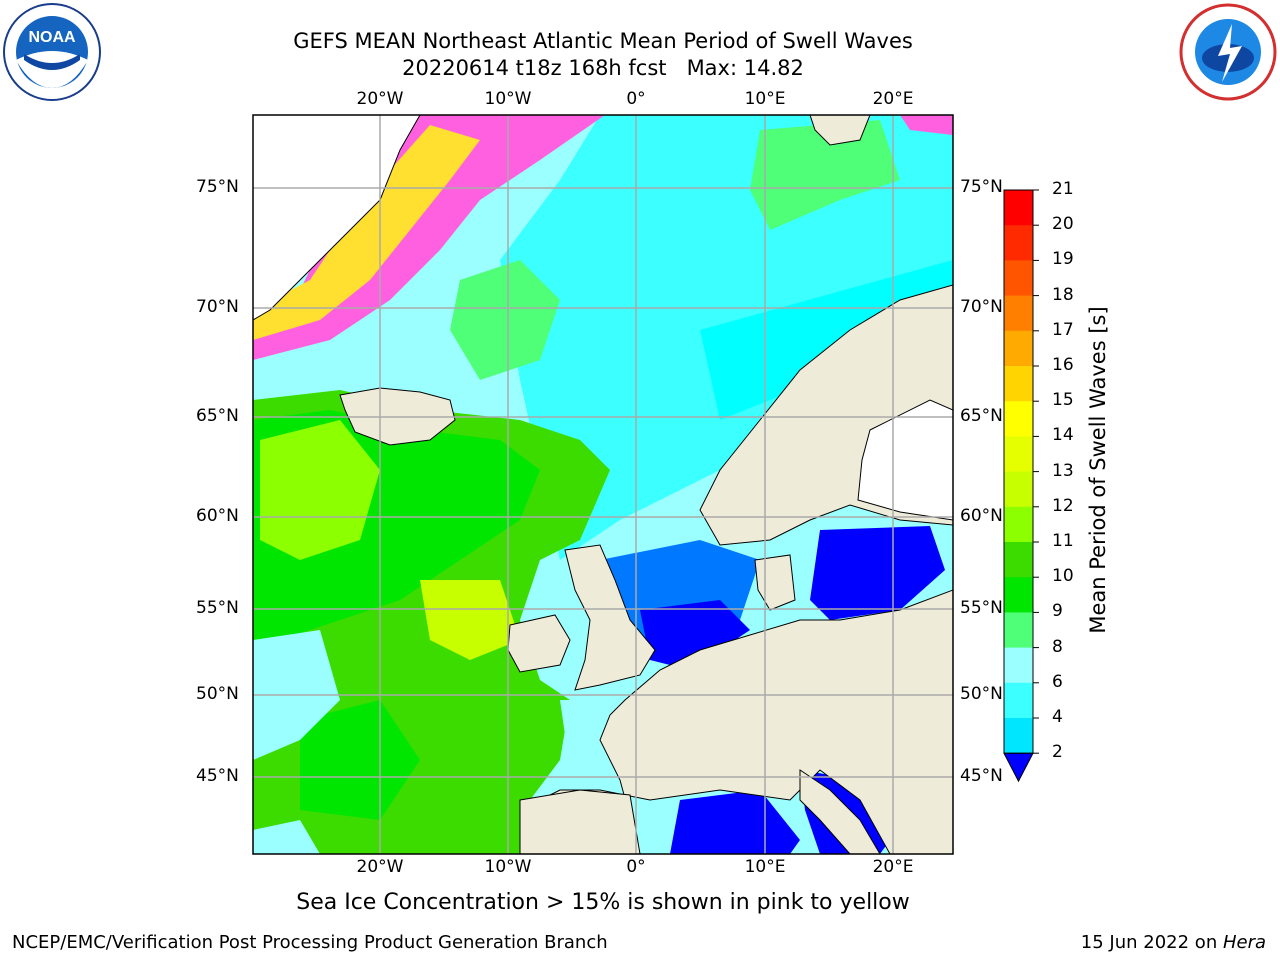 The height and width of the screenshot is (960, 1280). I want to click on lat-label-right-75n: 75°N, so click(981, 187).